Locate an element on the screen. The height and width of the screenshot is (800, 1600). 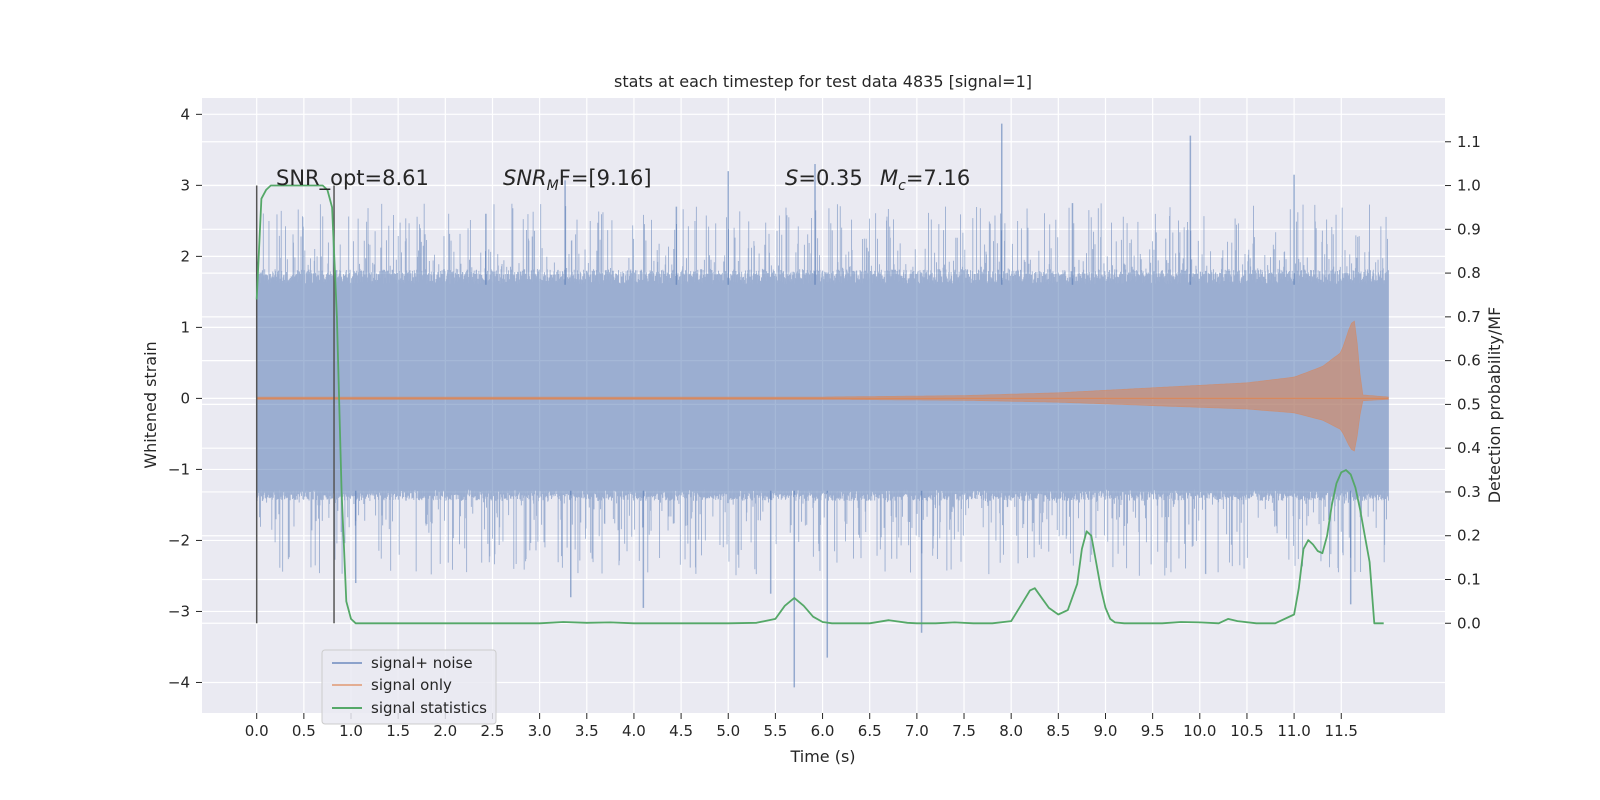
legend-label-signal: signal only is located at coordinates (411, 685).